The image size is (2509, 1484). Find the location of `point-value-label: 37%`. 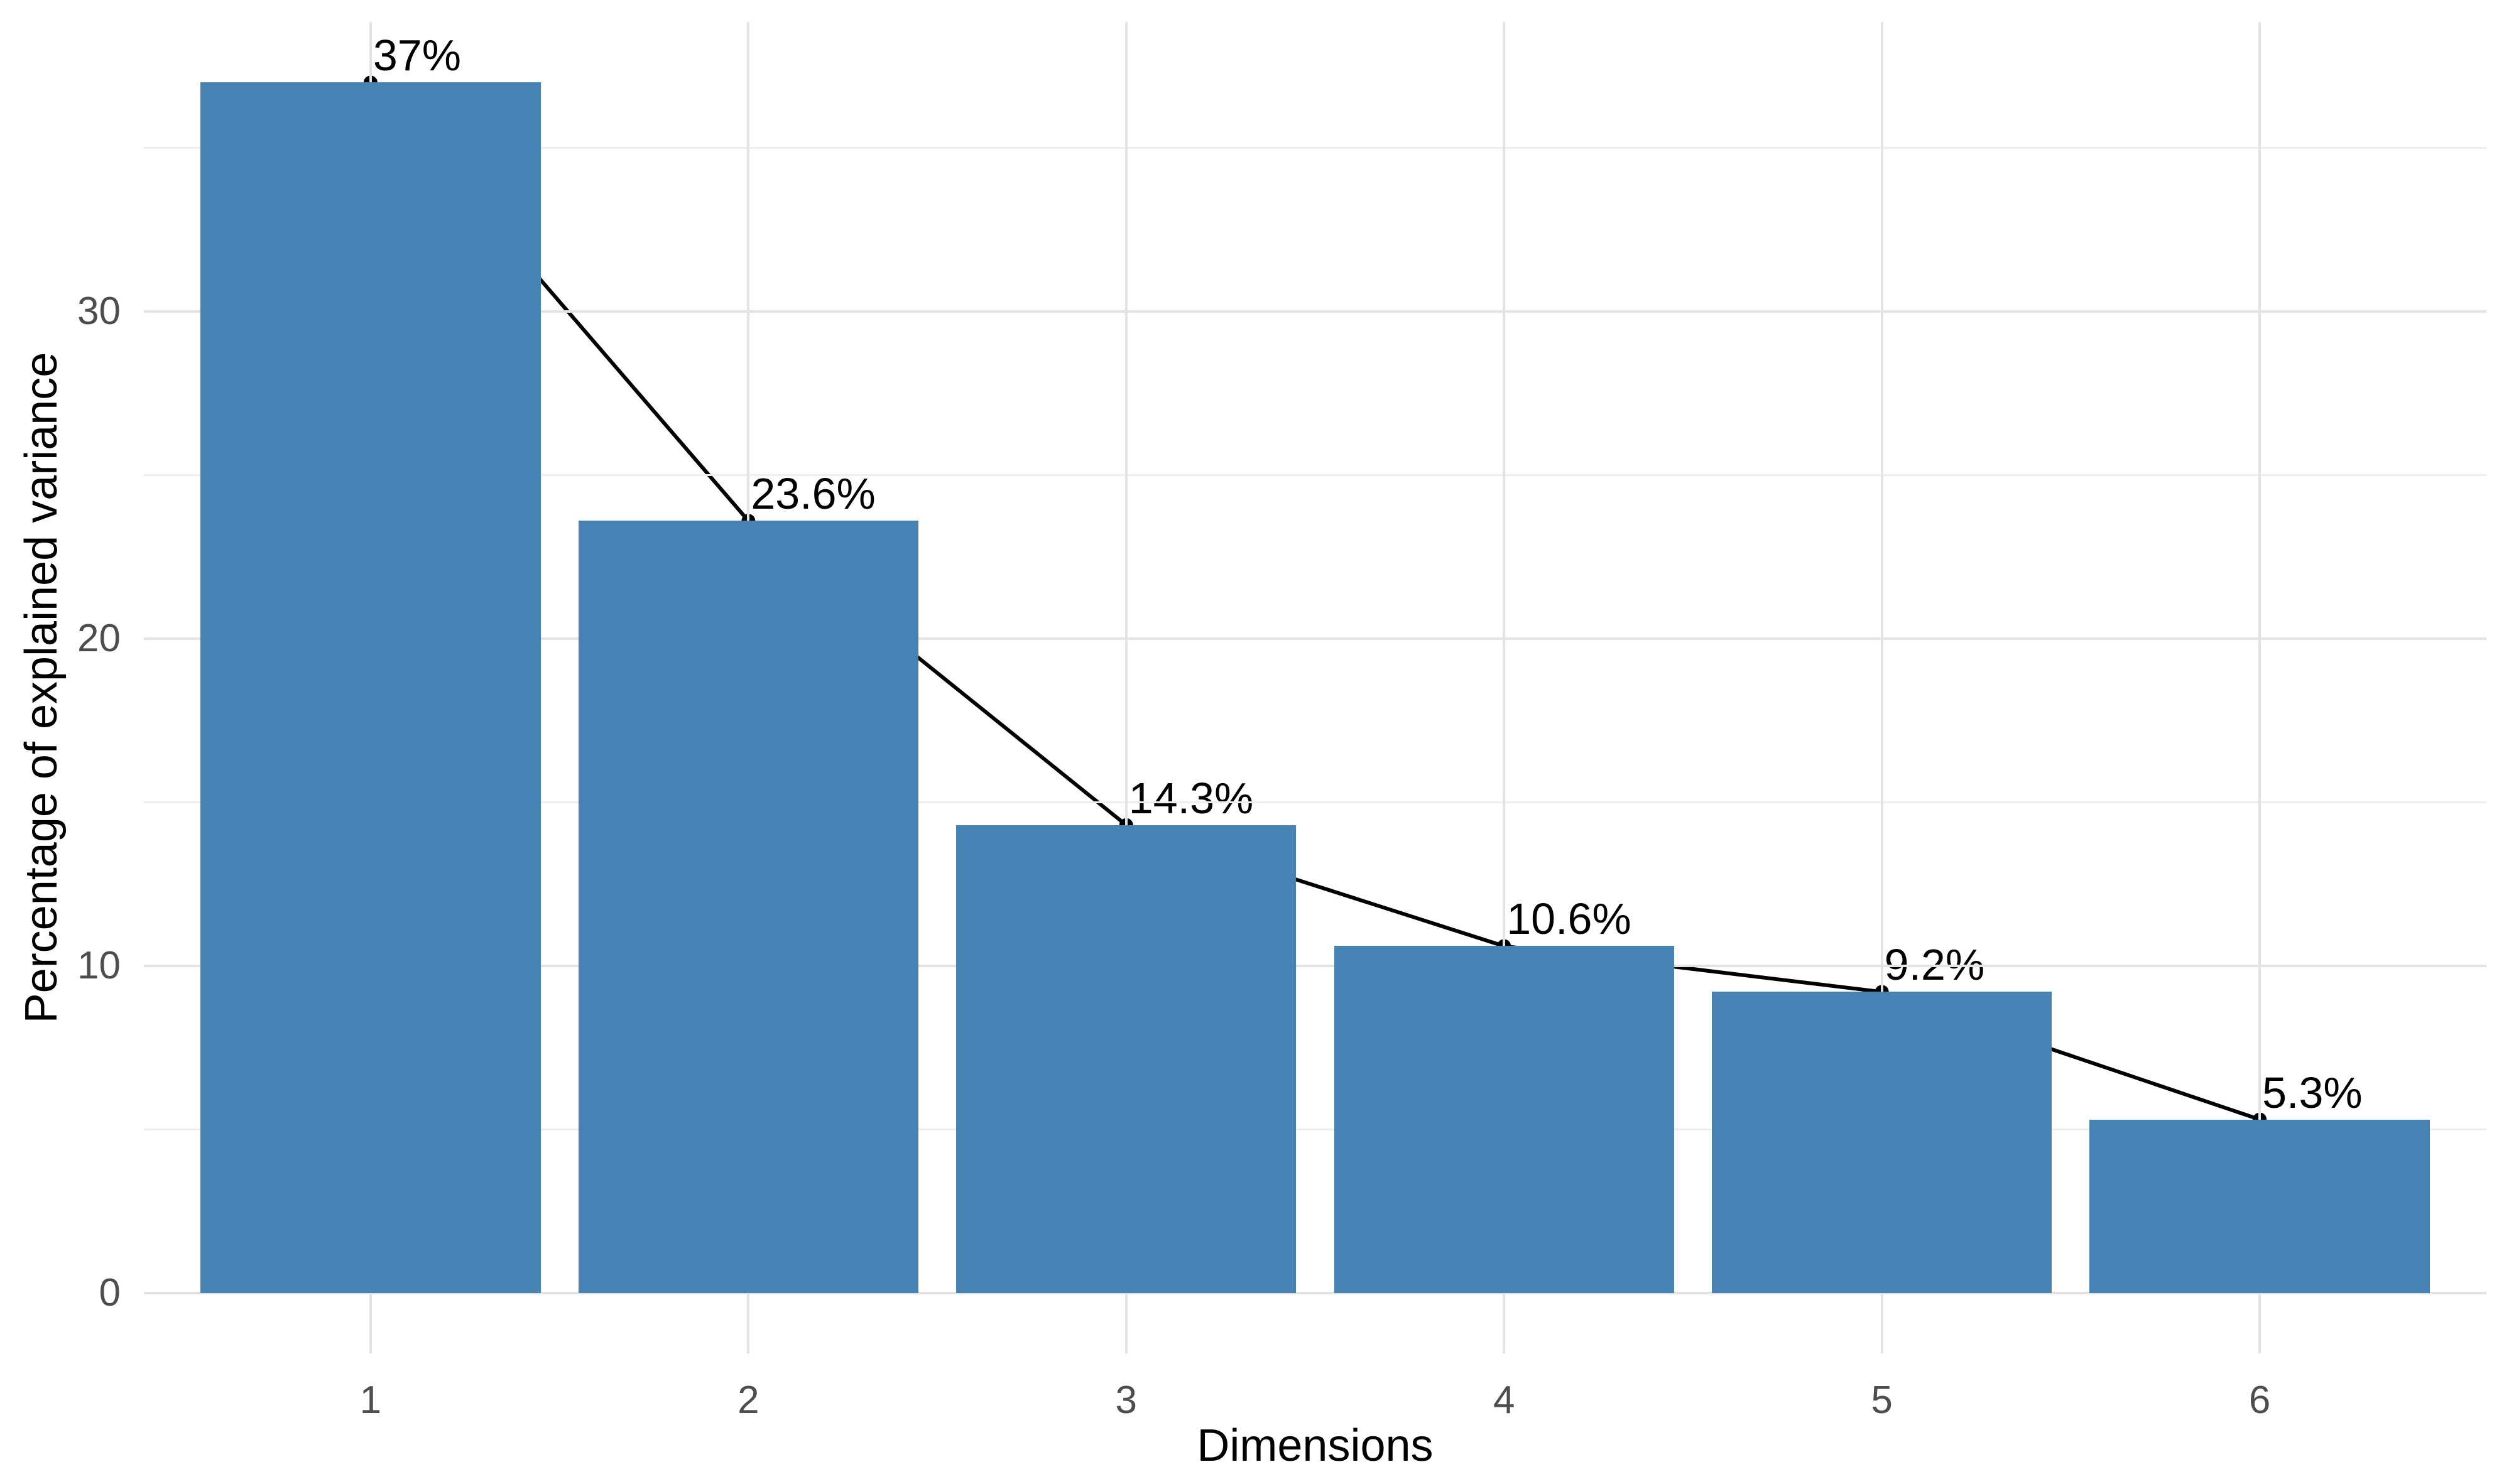

point-value-label: 37% is located at coordinates (417, 56).